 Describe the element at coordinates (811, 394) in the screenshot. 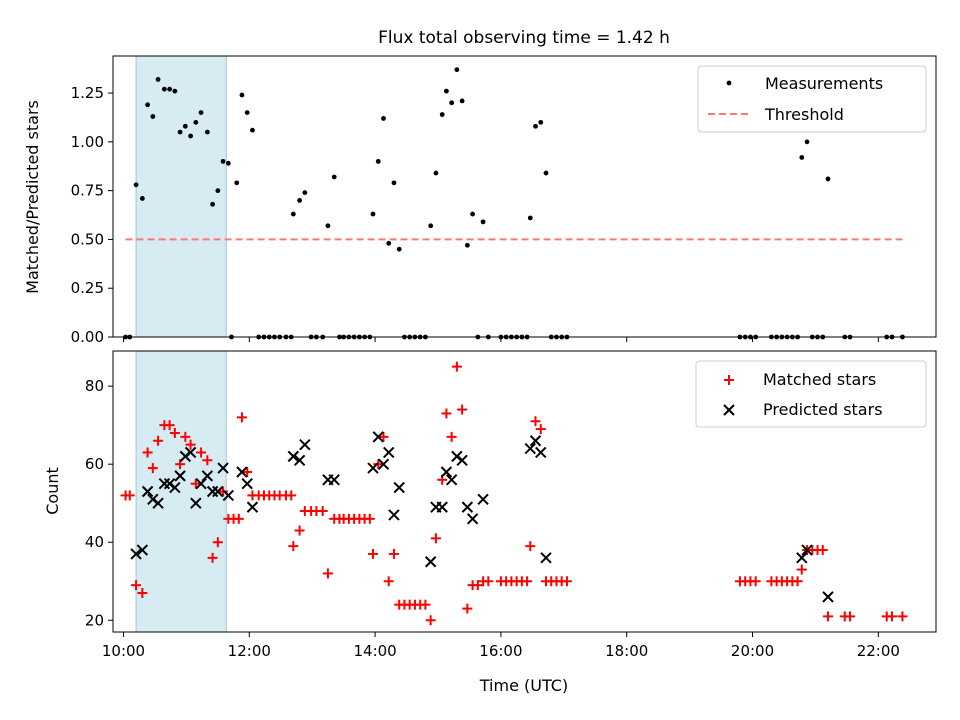

I see `bottom-legend: Matched stars Predicted stars` at that location.